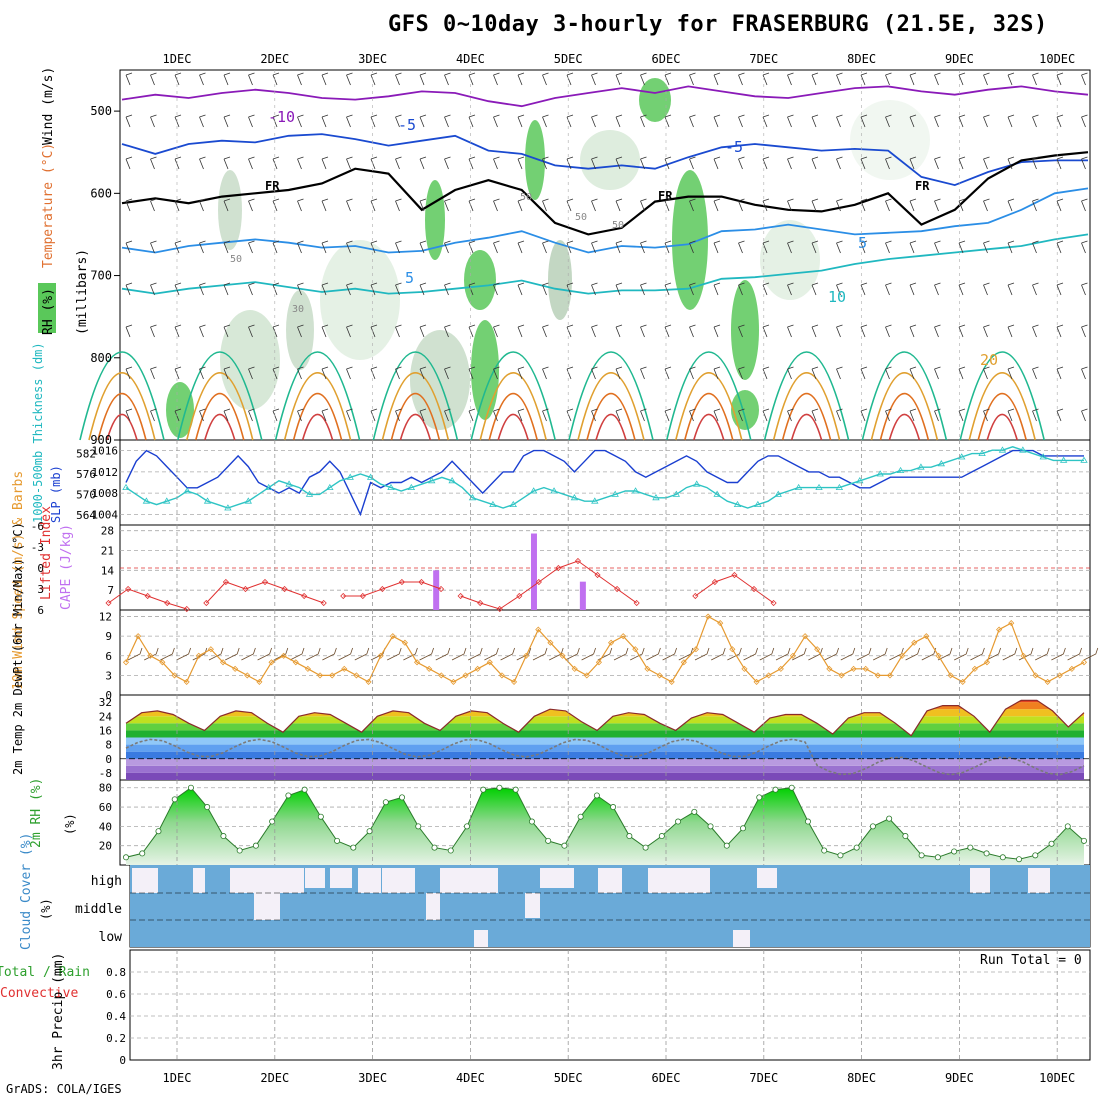  I want to click on li-line, so click(264, 592).